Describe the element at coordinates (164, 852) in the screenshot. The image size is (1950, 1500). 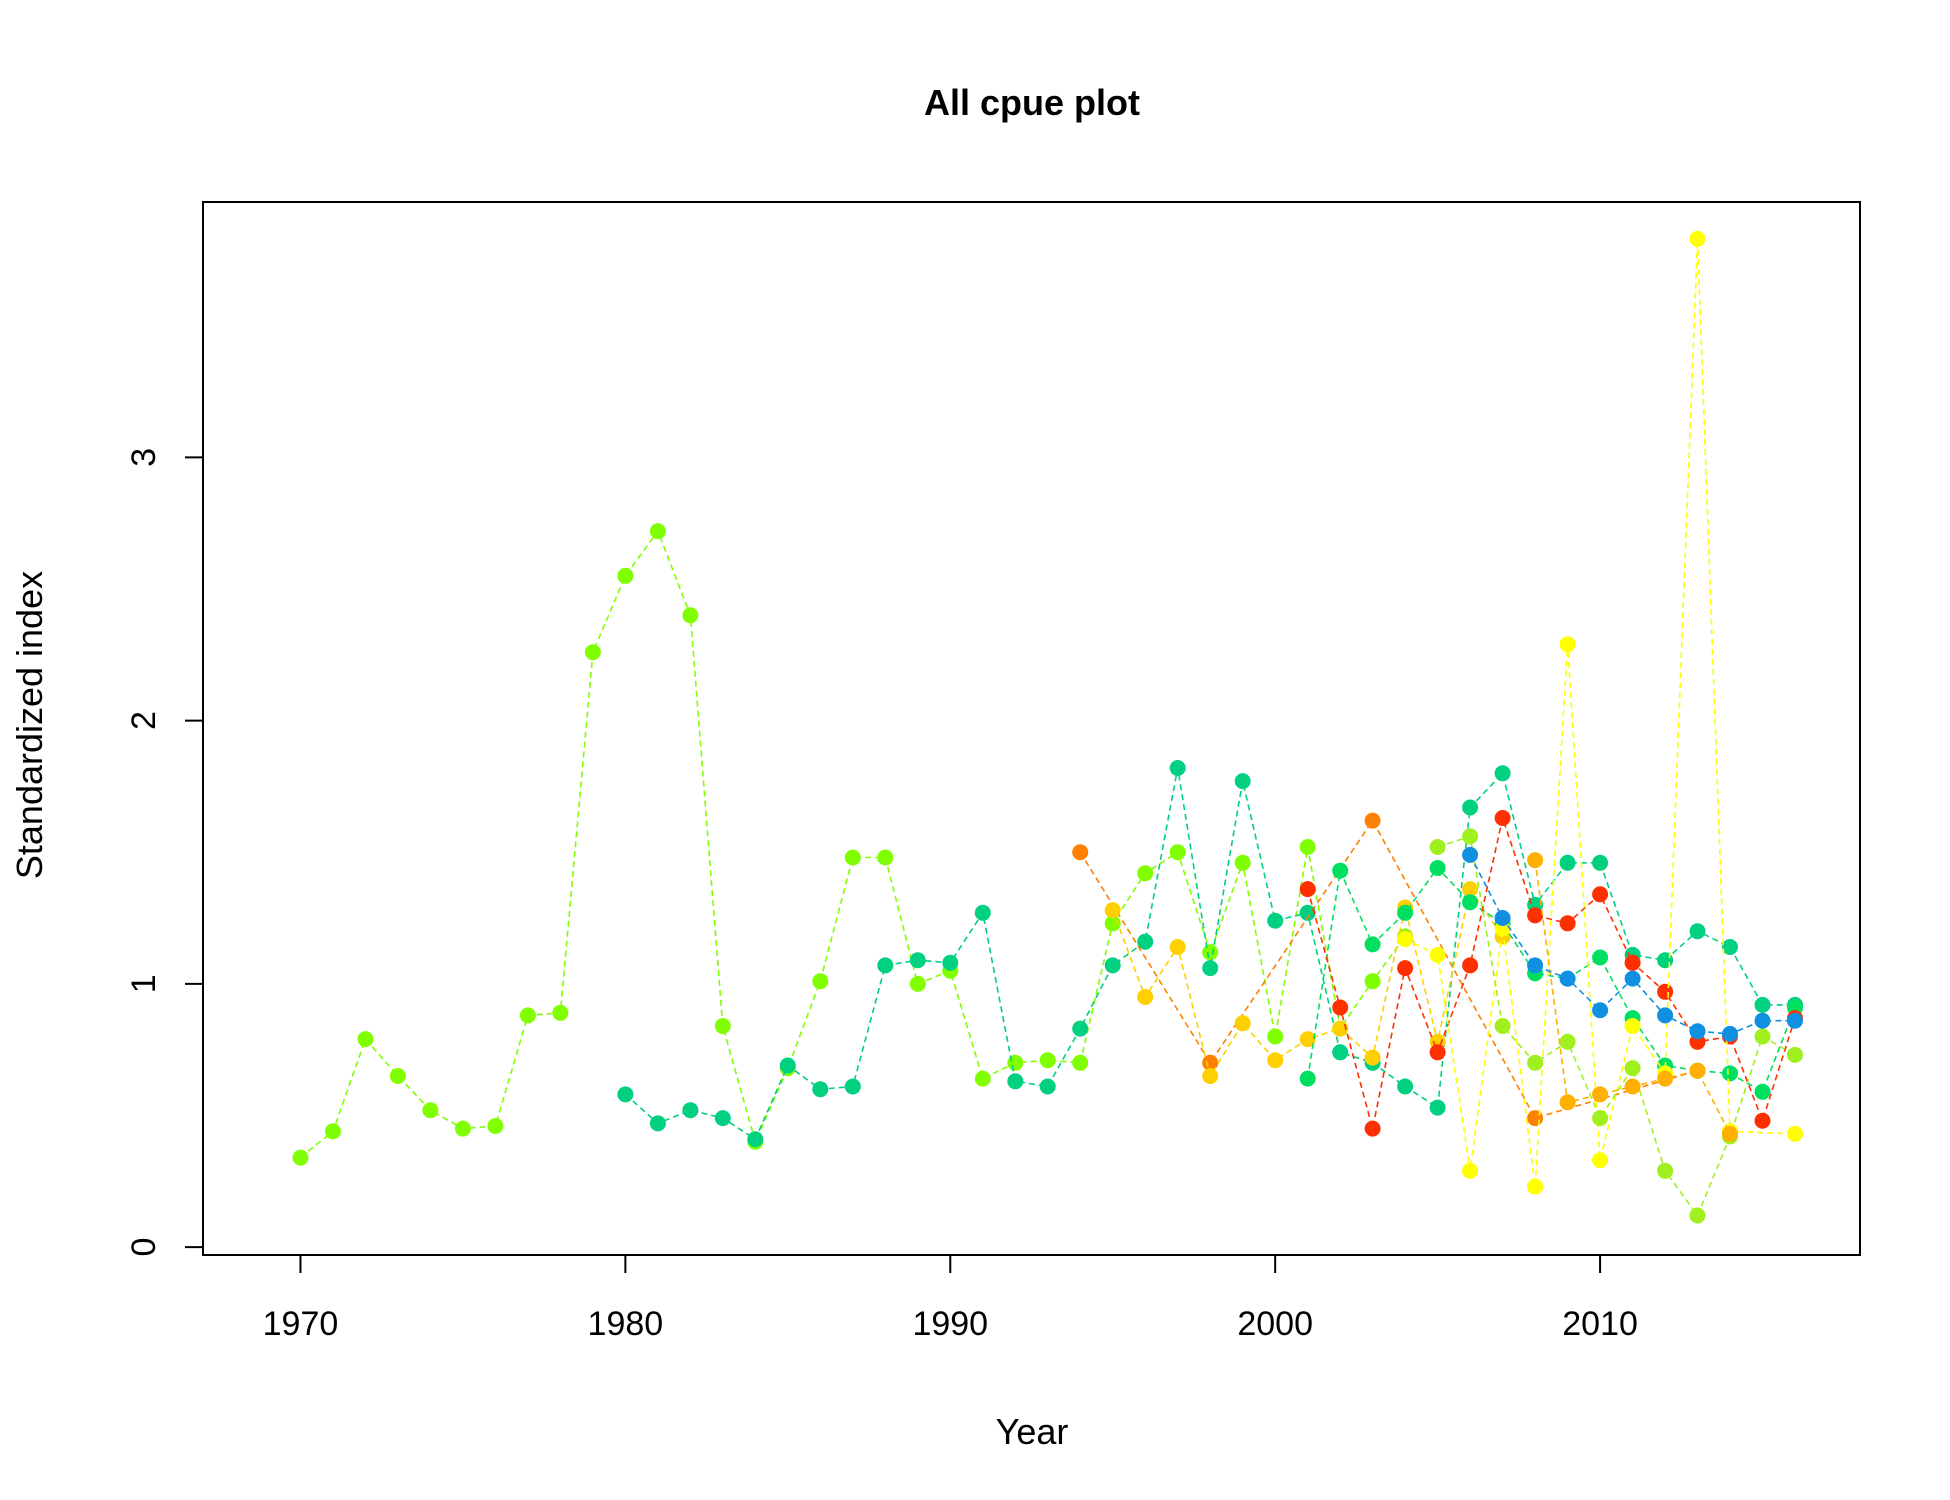
I see `y-axis: 0 1 2 3` at that location.